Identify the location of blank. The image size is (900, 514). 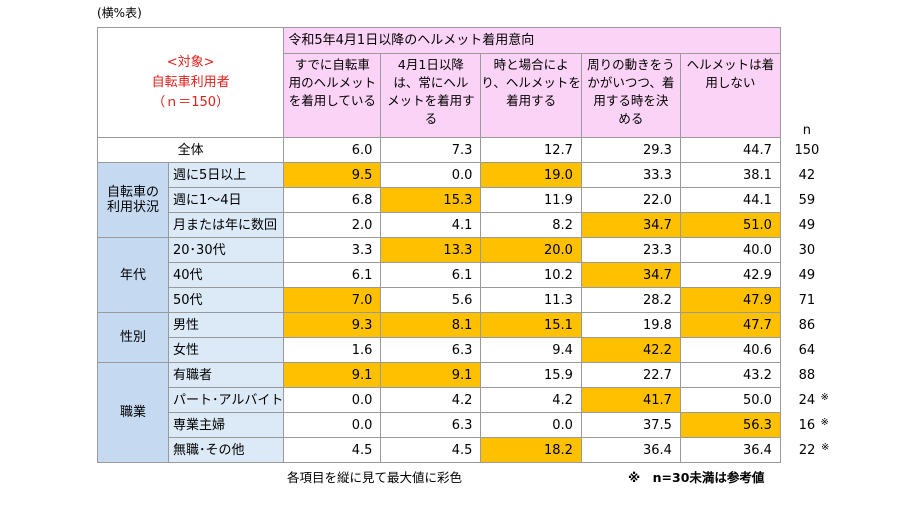
(806, 41).